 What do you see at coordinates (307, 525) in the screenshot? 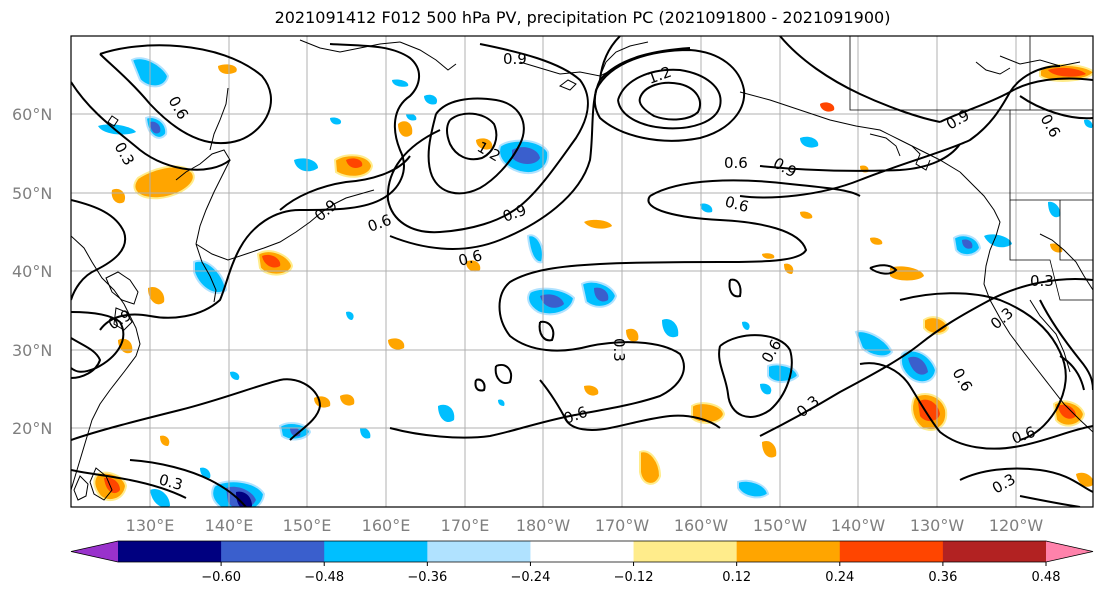
I see `lon-label: 150°E` at bounding box center [307, 525].